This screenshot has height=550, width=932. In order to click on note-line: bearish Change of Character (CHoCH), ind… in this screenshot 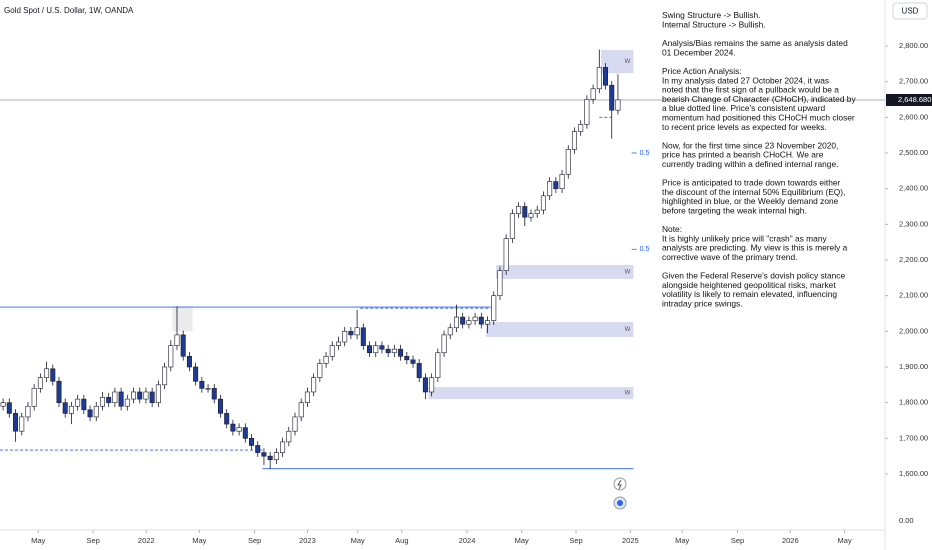, I will do `click(759, 99)`.